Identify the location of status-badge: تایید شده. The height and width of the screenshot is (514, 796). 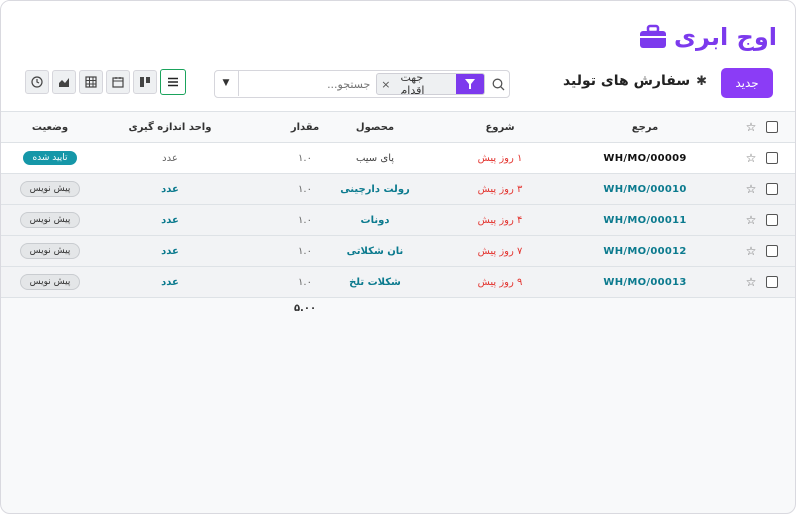
(50, 158).